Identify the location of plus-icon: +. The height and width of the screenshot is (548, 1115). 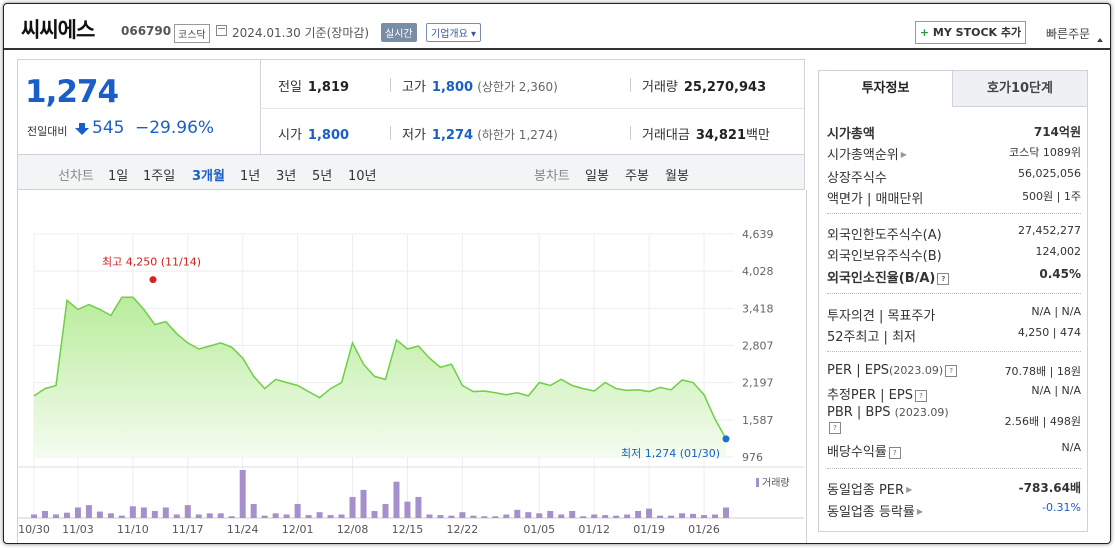
(926, 32).